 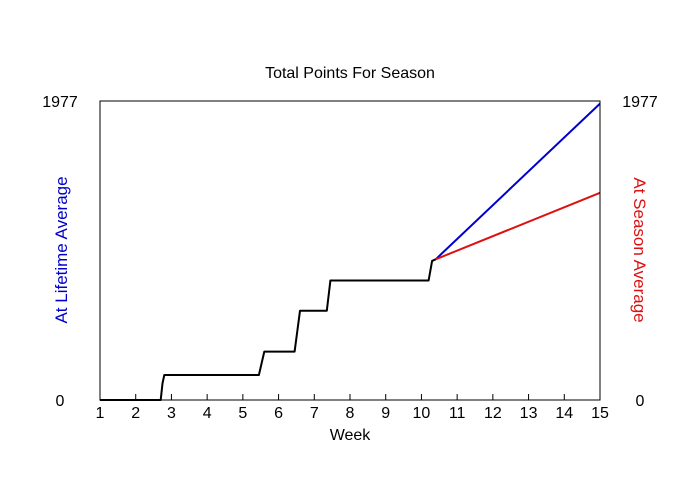 What do you see at coordinates (60, 401) in the screenshot?
I see `y-left-tick-label: 0` at bounding box center [60, 401].